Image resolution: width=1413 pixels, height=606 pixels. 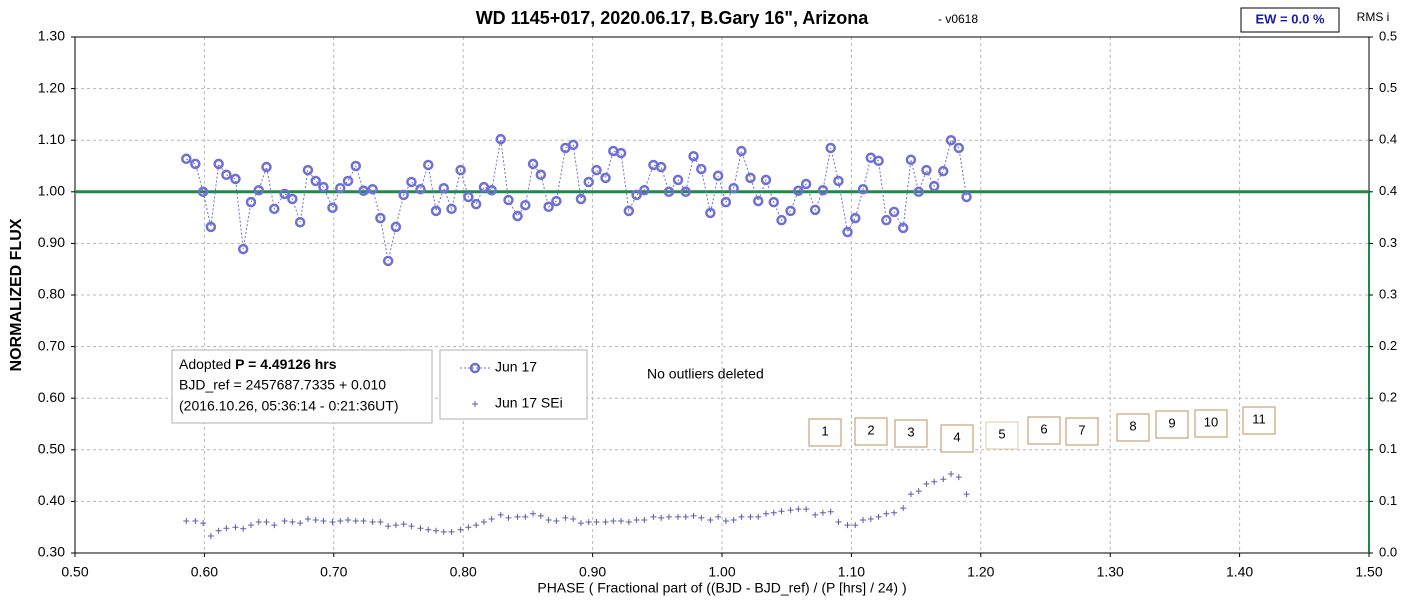 I want to click on x-tick-label: 0.50, so click(x=74, y=572).